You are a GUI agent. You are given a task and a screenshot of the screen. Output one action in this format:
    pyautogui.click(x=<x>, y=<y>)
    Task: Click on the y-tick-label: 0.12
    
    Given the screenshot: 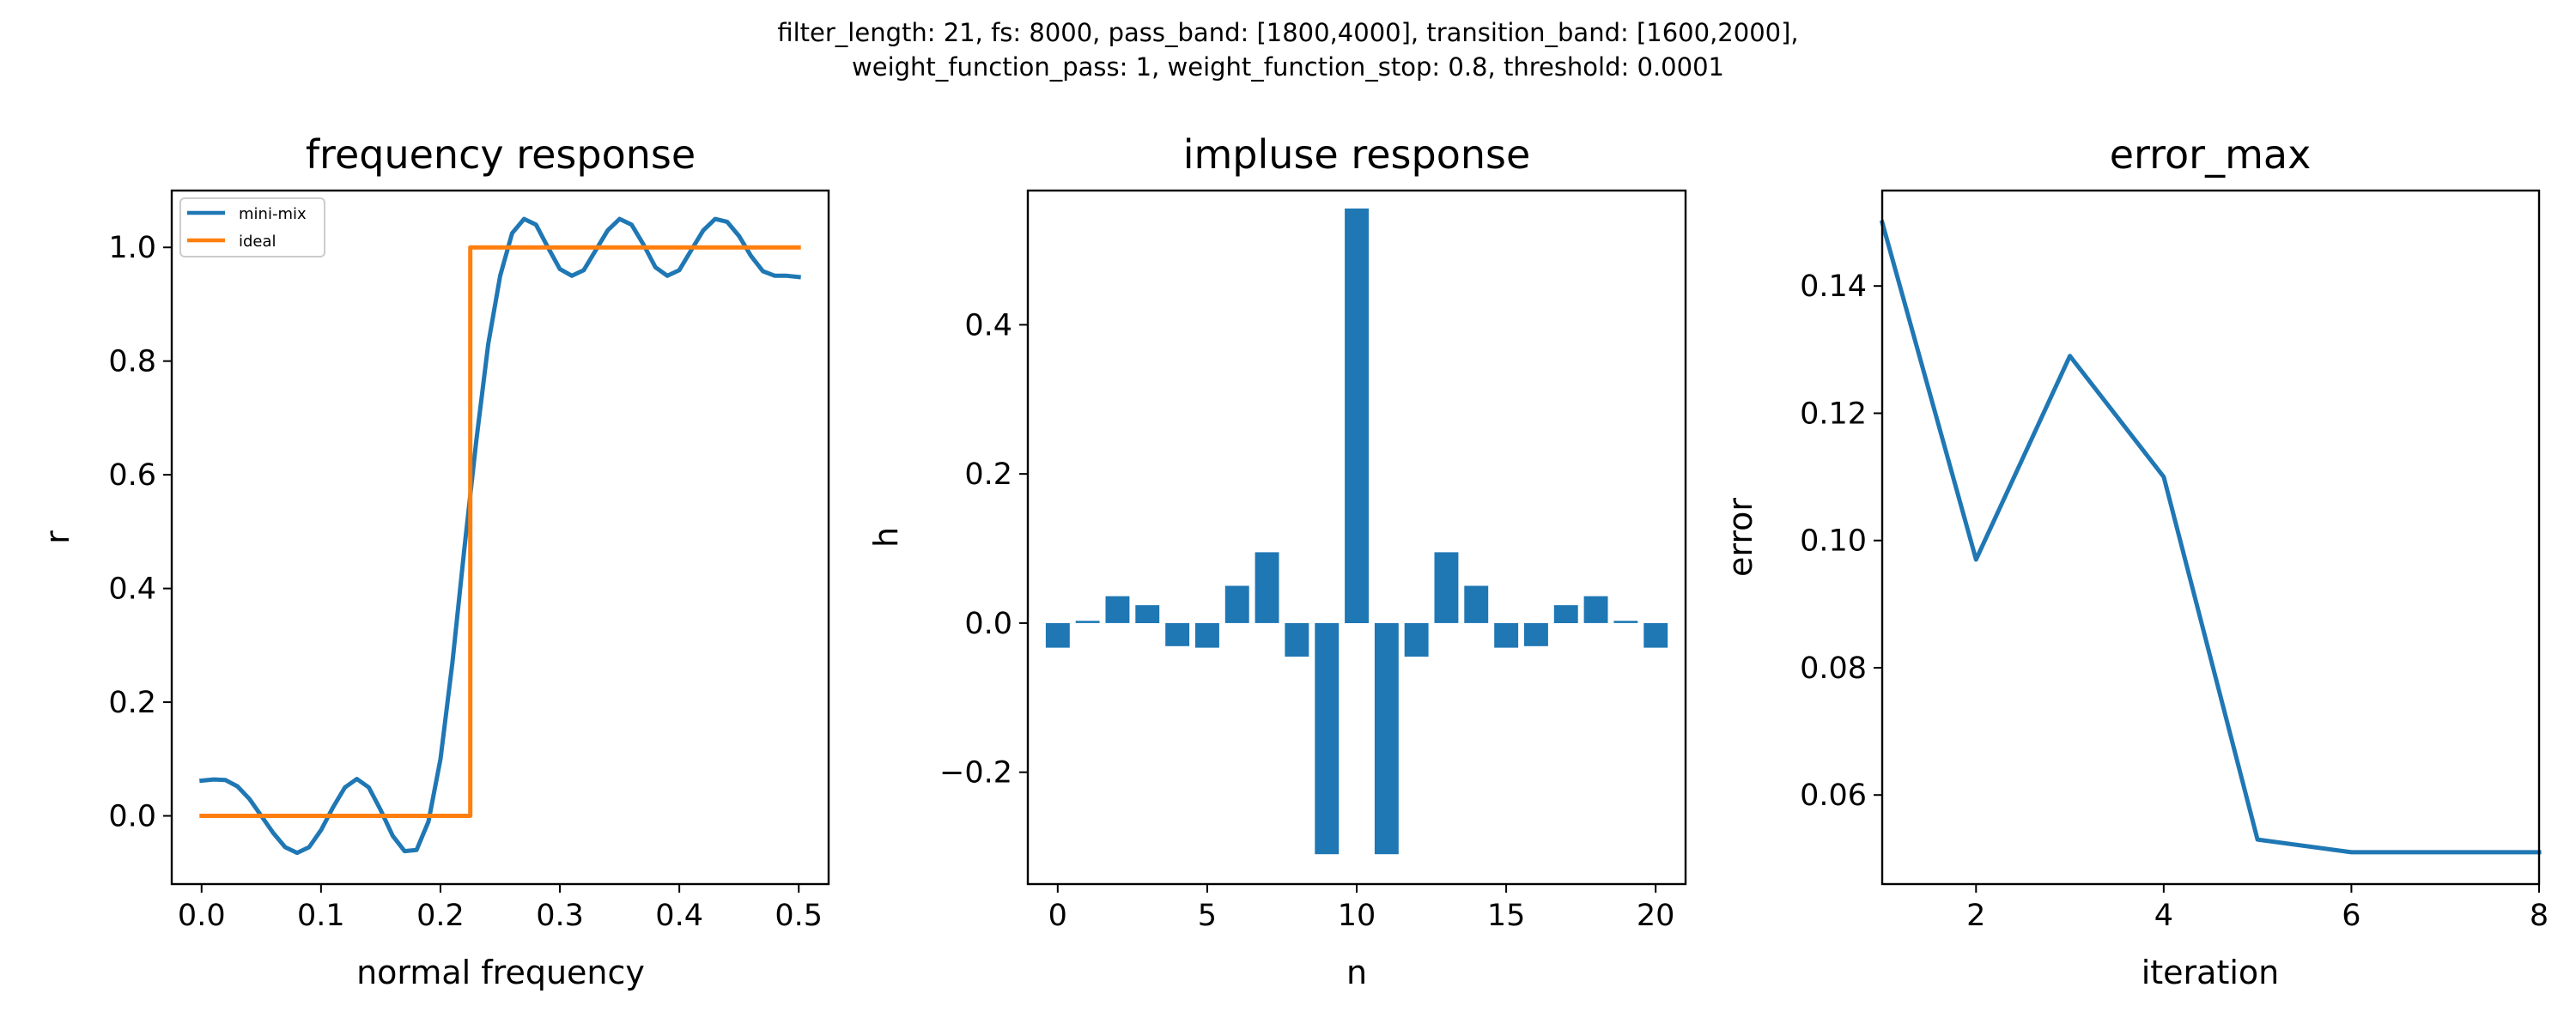 What is the action you would take?
    pyautogui.click(x=1834, y=414)
    